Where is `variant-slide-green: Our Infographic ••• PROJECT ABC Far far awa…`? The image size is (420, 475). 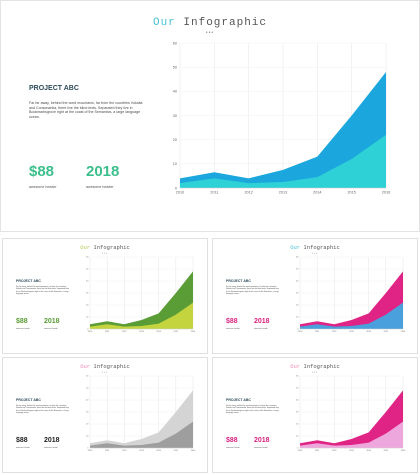
variant-slide-green: Our Infographic ••• PROJECT ABC Far far awa… is located at coordinates (105, 296).